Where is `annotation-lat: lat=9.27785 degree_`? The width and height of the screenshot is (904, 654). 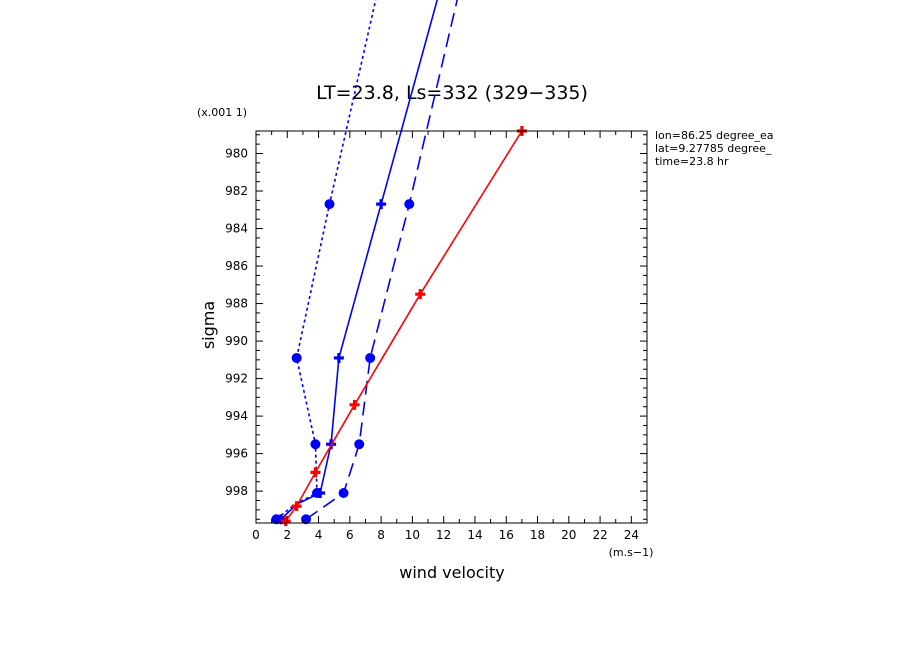
annotation-lat: lat=9.27785 degree_ is located at coordinates (713, 148).